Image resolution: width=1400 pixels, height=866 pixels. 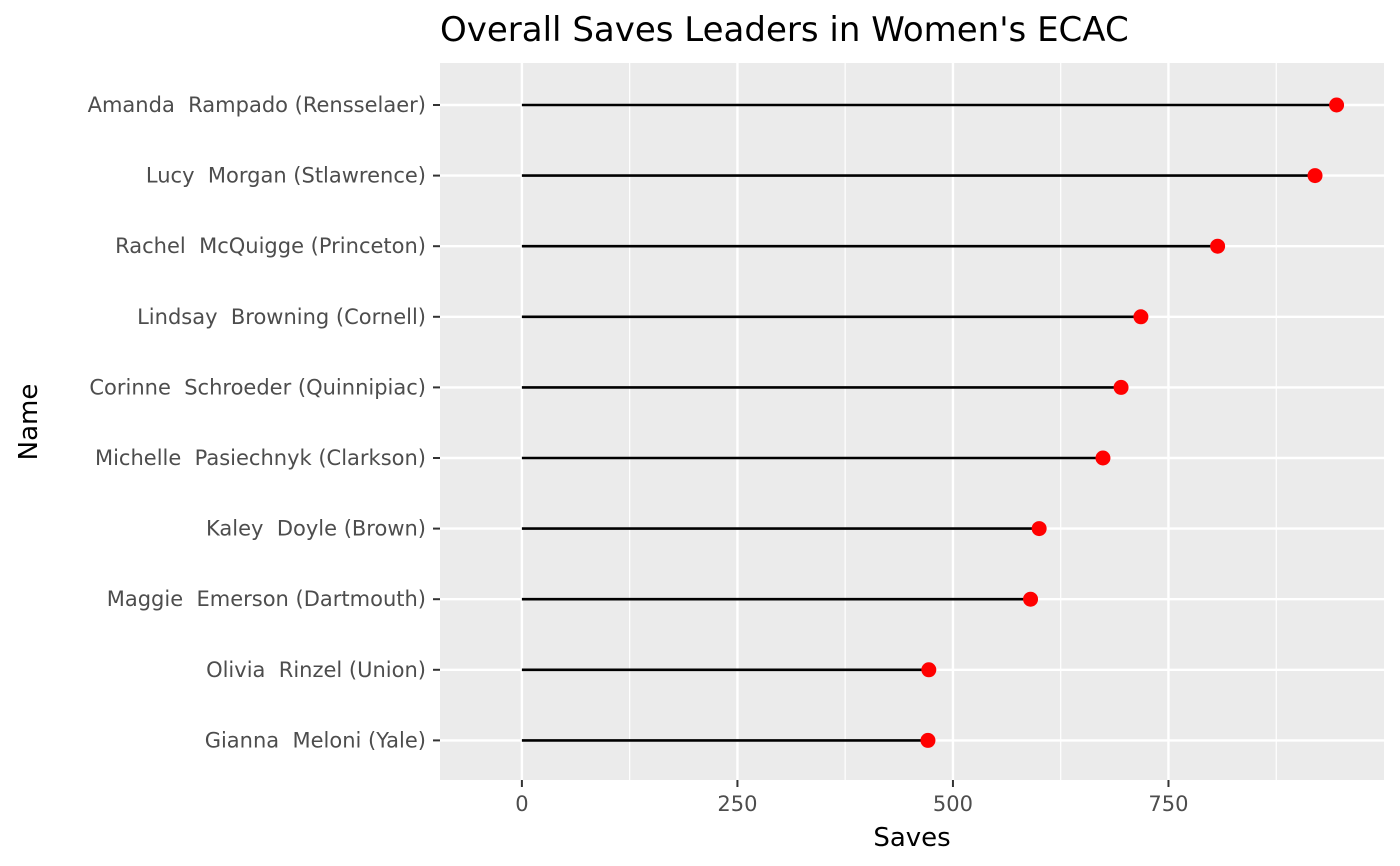 I want to click on y-tick-label: Olivia Rinzel (Union), so click(x=316, y=670).